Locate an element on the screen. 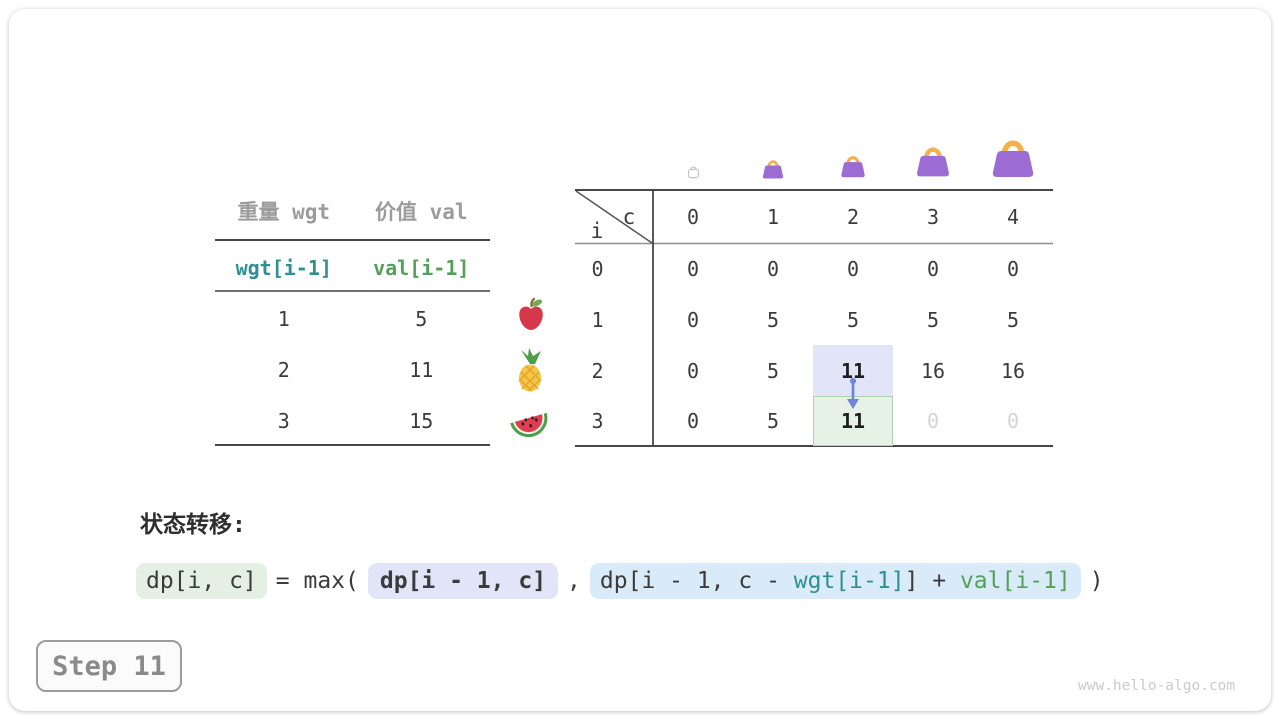 The height and width of the screenshot is (720, 1280). bag-size-2-icon is located at coordinates (853, 167).